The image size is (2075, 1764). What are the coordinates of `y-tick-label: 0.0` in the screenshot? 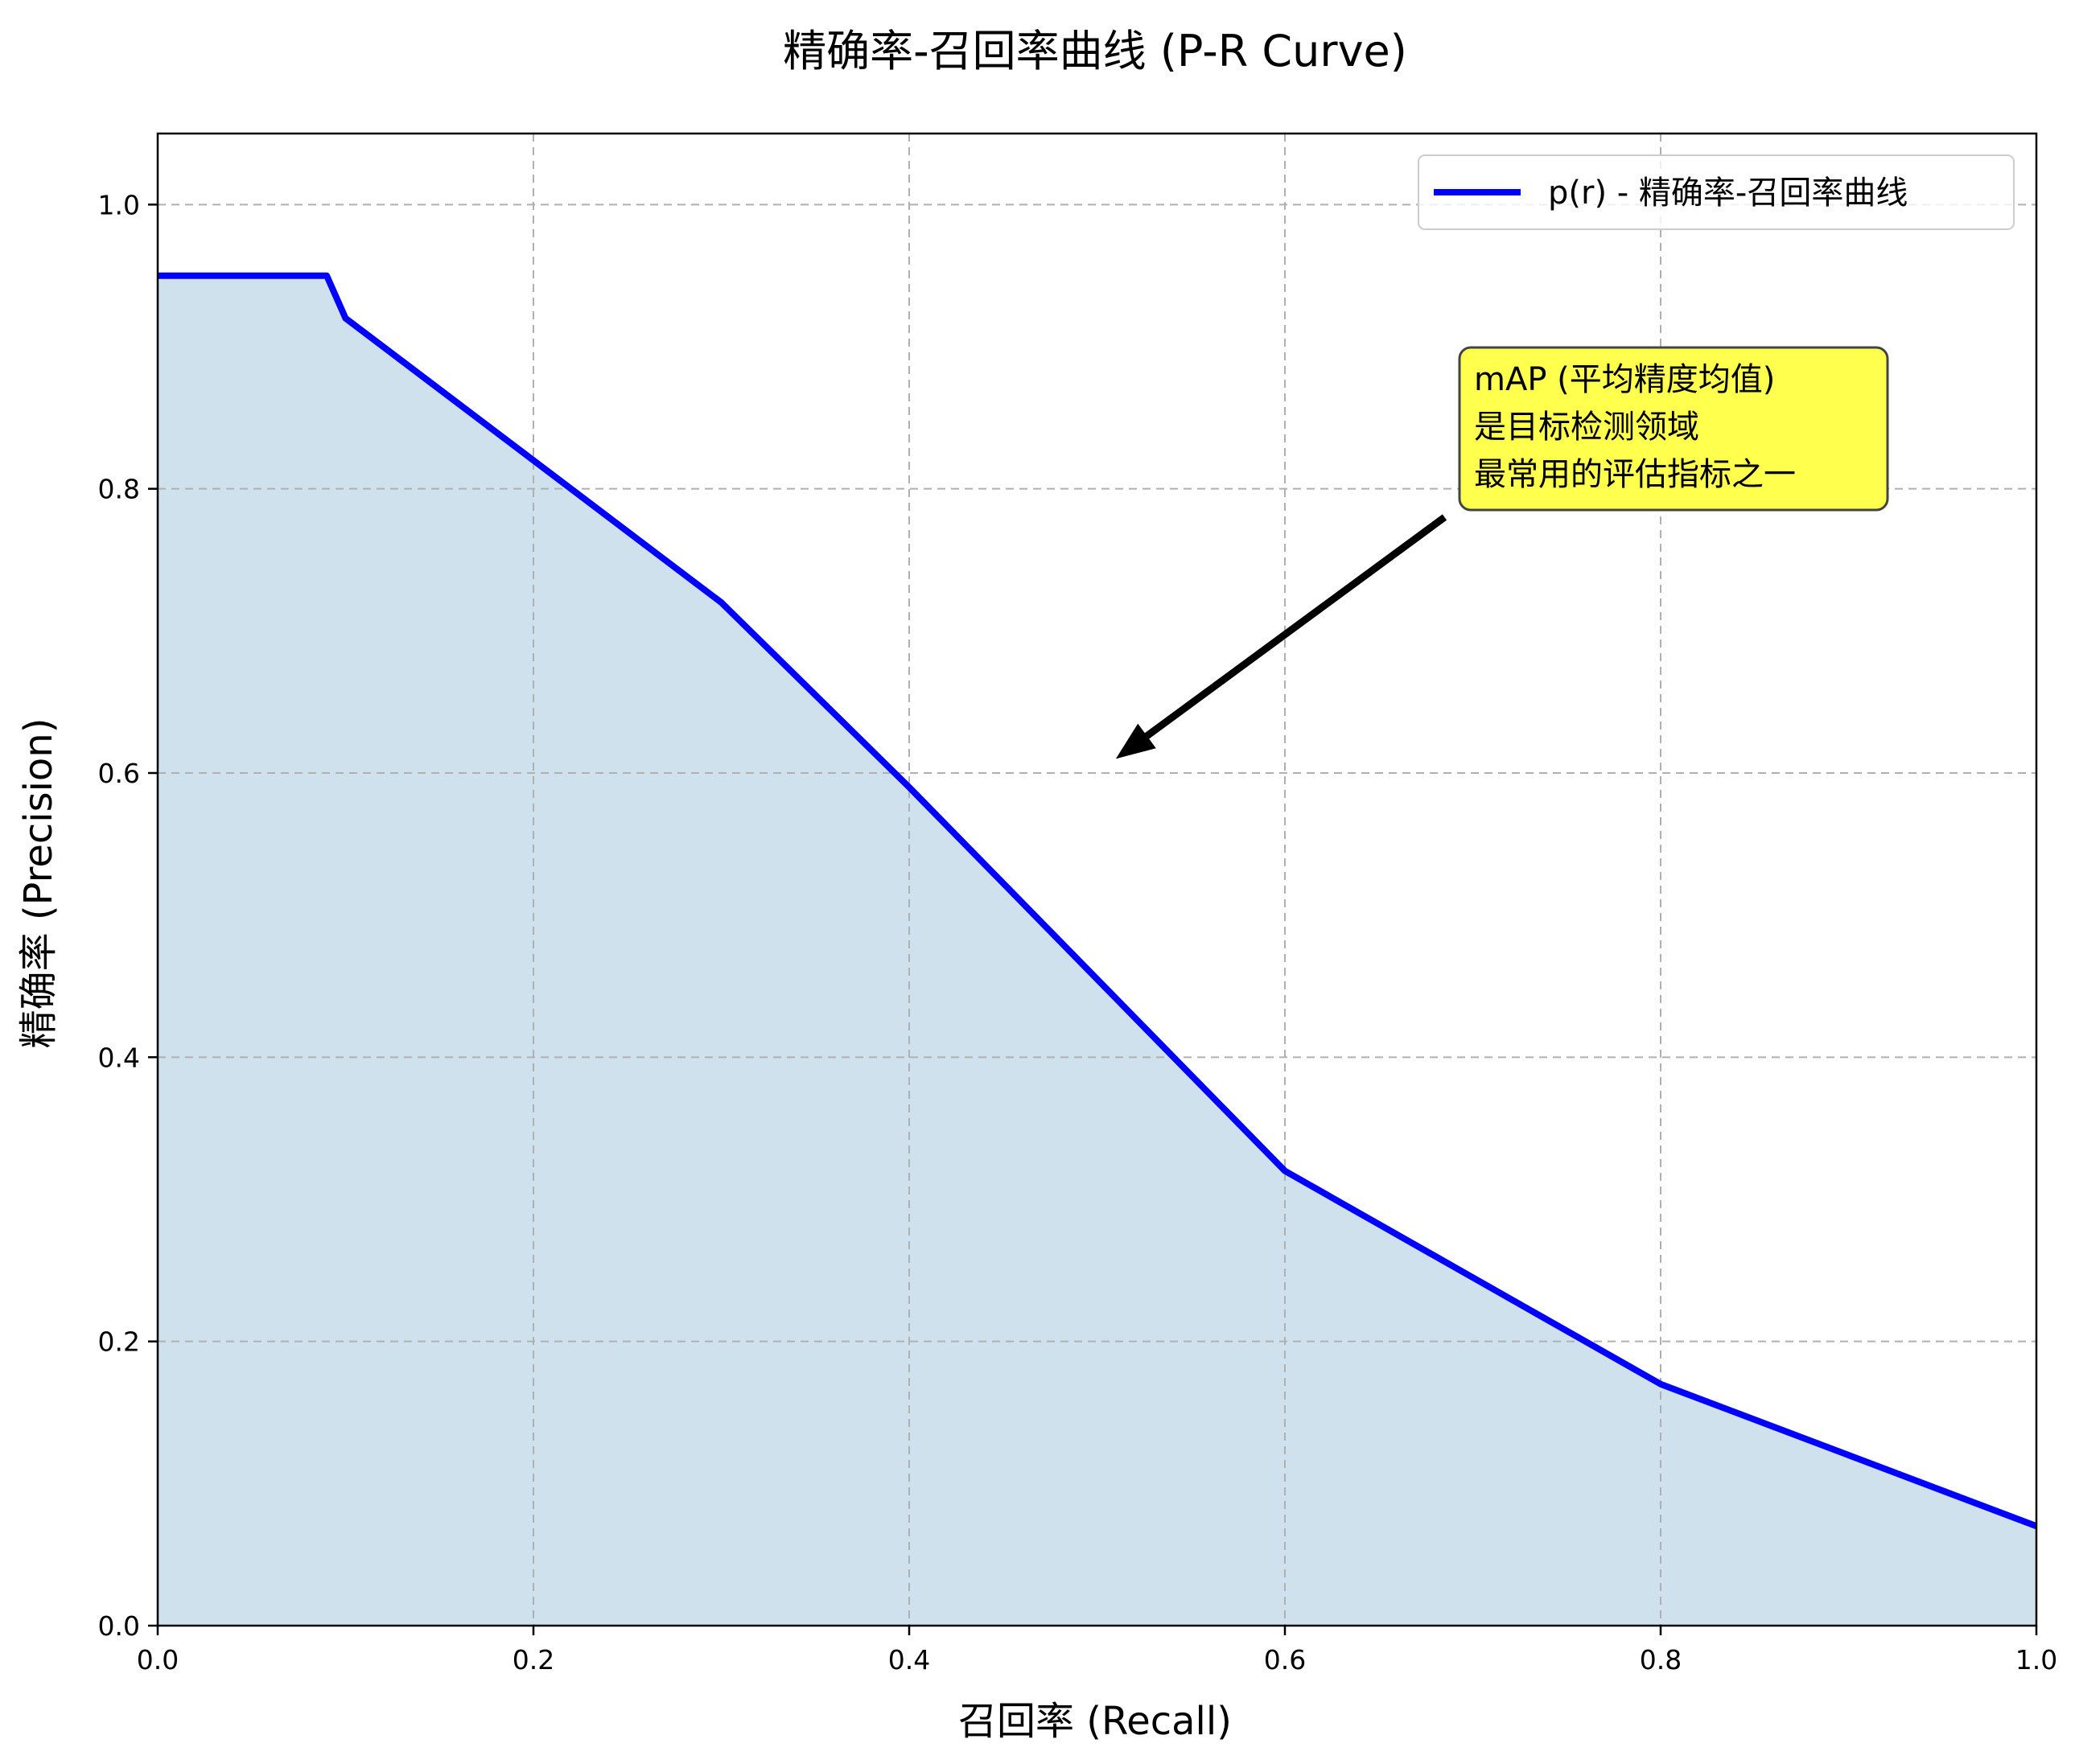 It's located at (119, 1626).